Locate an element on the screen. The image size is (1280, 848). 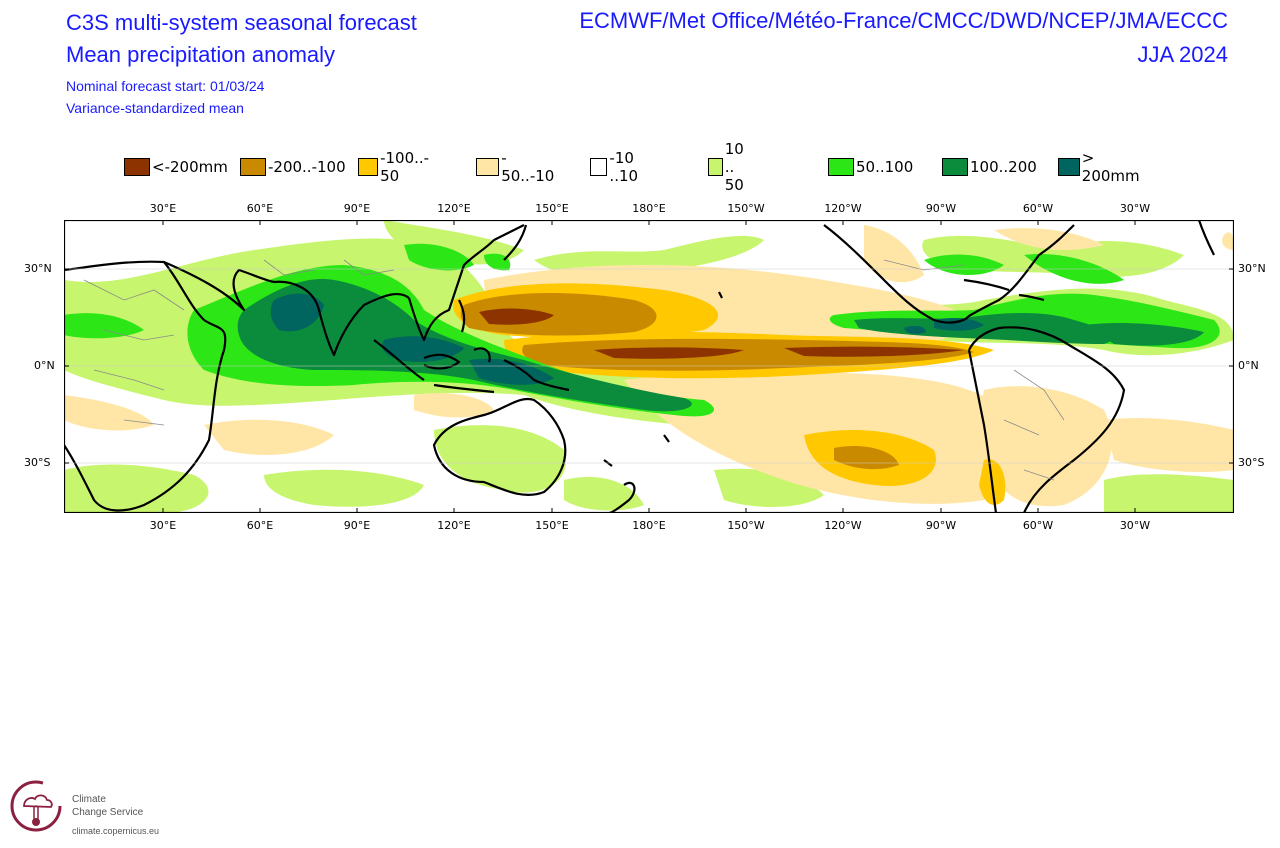
lon-label-bottom: 30°W is located at coordinates (1135, 525).